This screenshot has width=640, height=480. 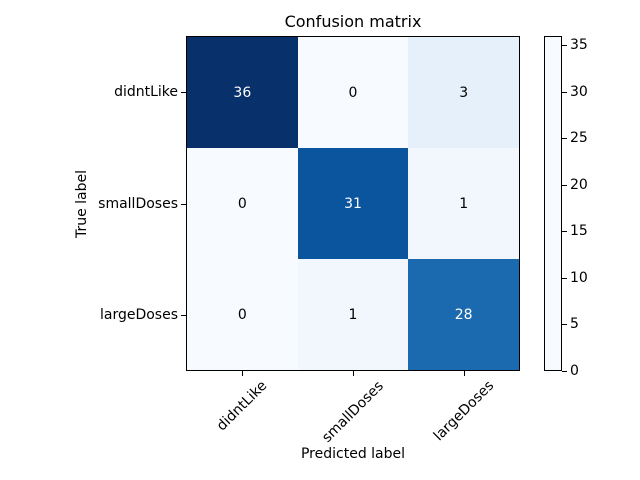 What do you see at coordinates (574, 371) in the screenshot?
I see `colorbar-tick-label: 0` at bounding box center [574, 371].